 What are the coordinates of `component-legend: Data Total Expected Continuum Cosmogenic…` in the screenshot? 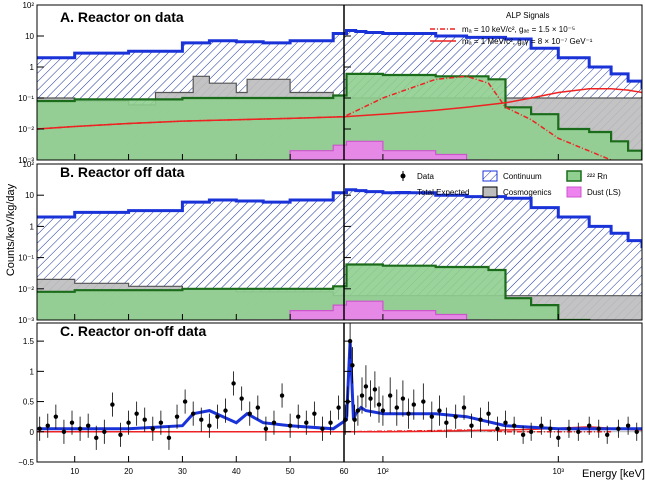 It's located at (508, 184).